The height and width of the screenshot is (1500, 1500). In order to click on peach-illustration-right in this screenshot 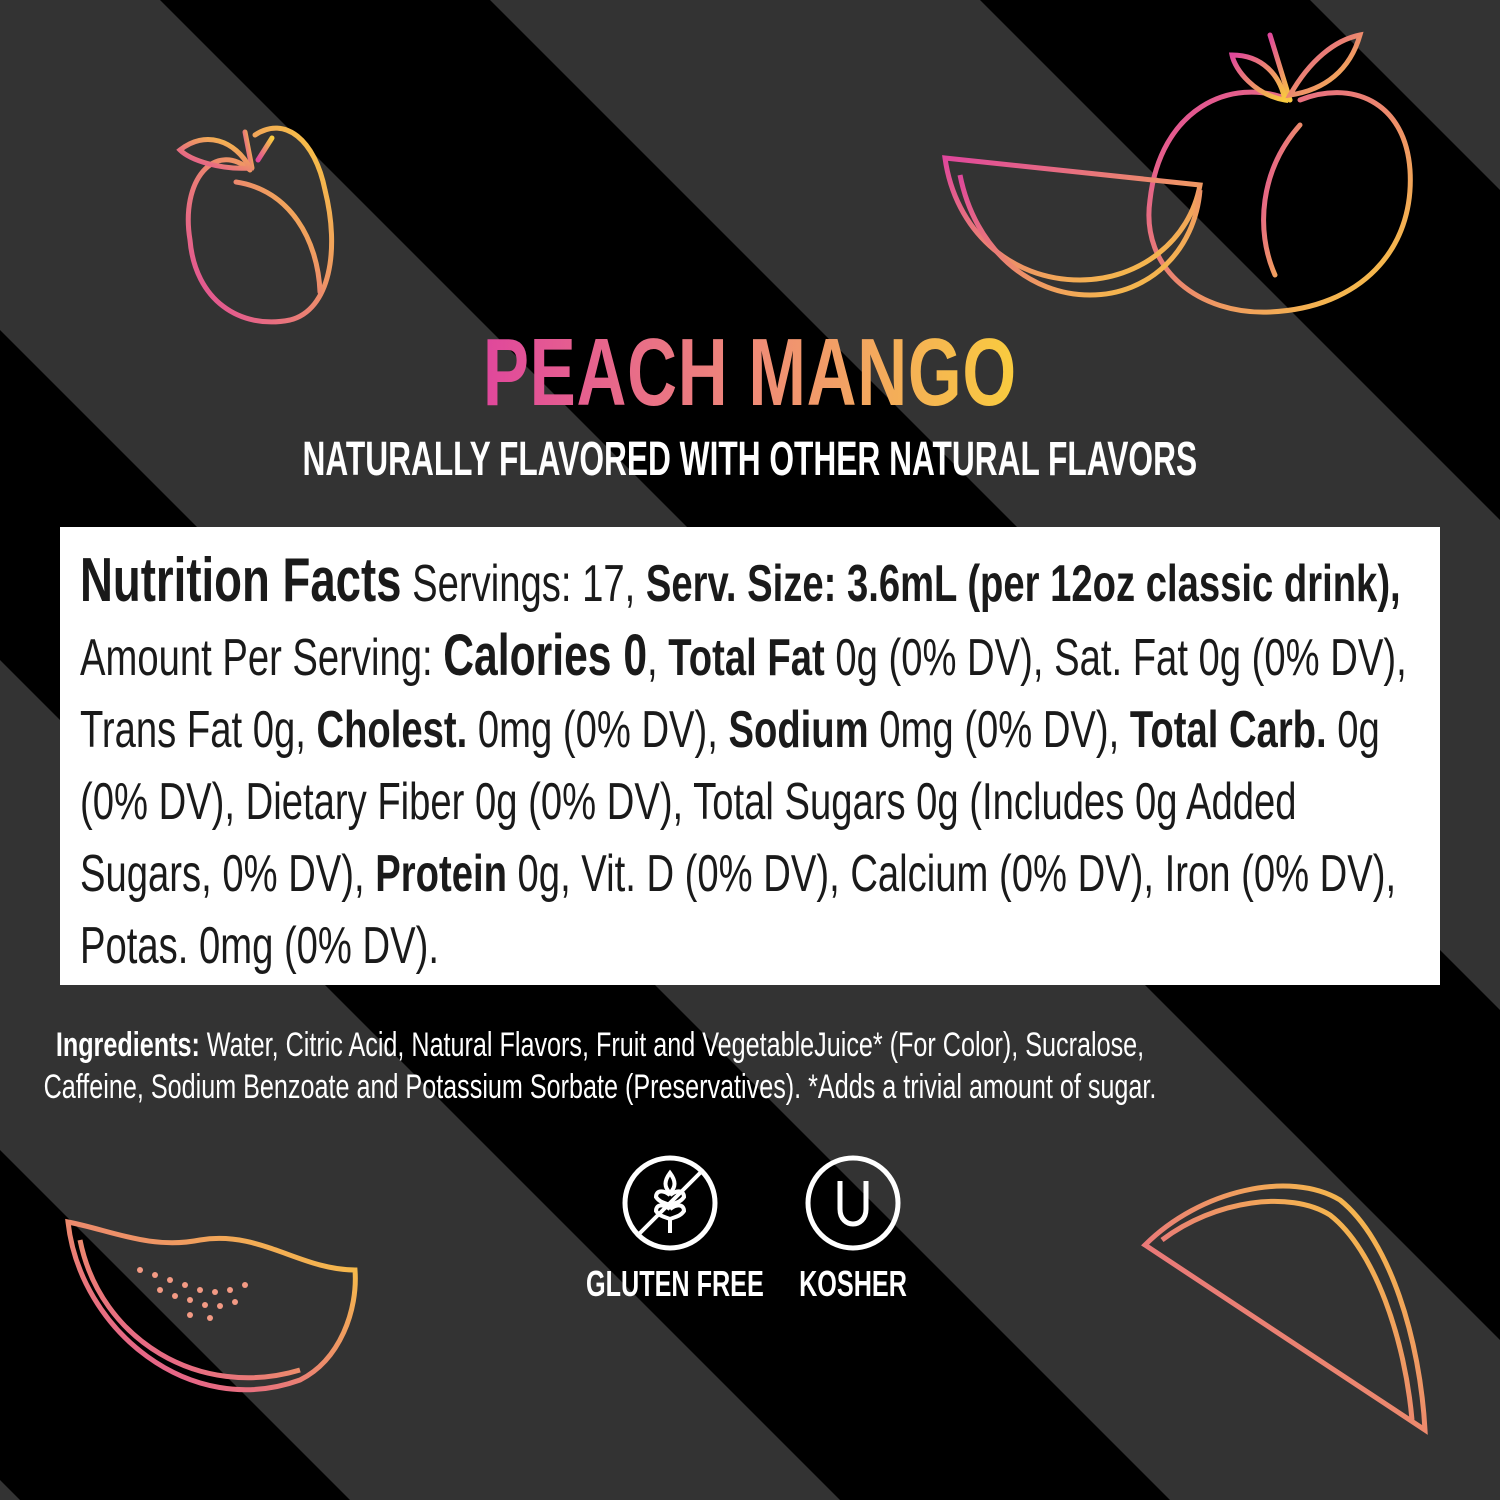, I will do `click(1279, 173)`.